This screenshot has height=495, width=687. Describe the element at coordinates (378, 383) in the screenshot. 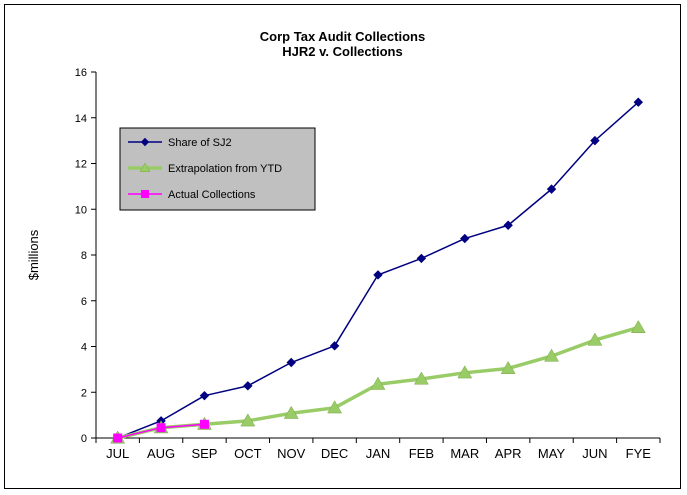

I see `point-extrapolation-from-ytd-jan` at that location.